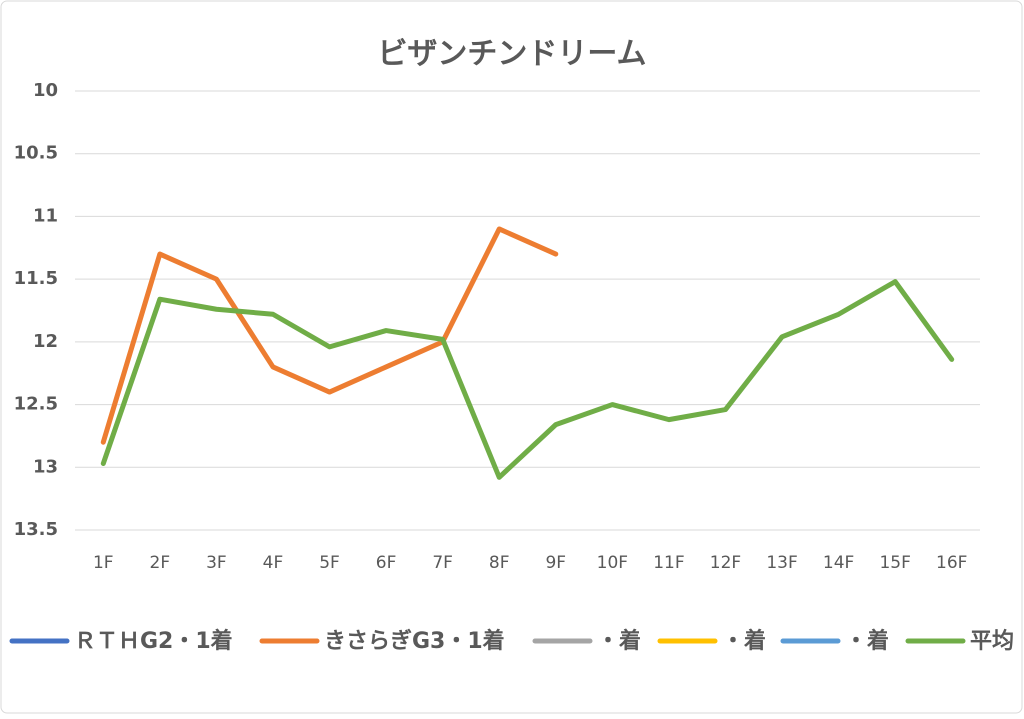 The width and height of the screenshot is (1024, 719). What do you see at coordinates (414, 641) in the screenshot?
I see `legend-label: きさらぎG3・1着` at bounding box center [414, 641].